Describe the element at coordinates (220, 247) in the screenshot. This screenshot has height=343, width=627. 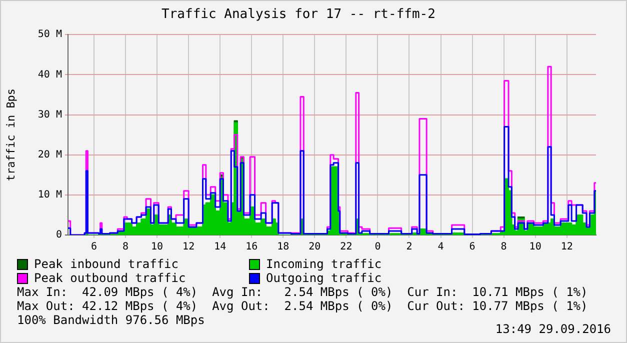
I see `x-tick-label: 14` at that location.